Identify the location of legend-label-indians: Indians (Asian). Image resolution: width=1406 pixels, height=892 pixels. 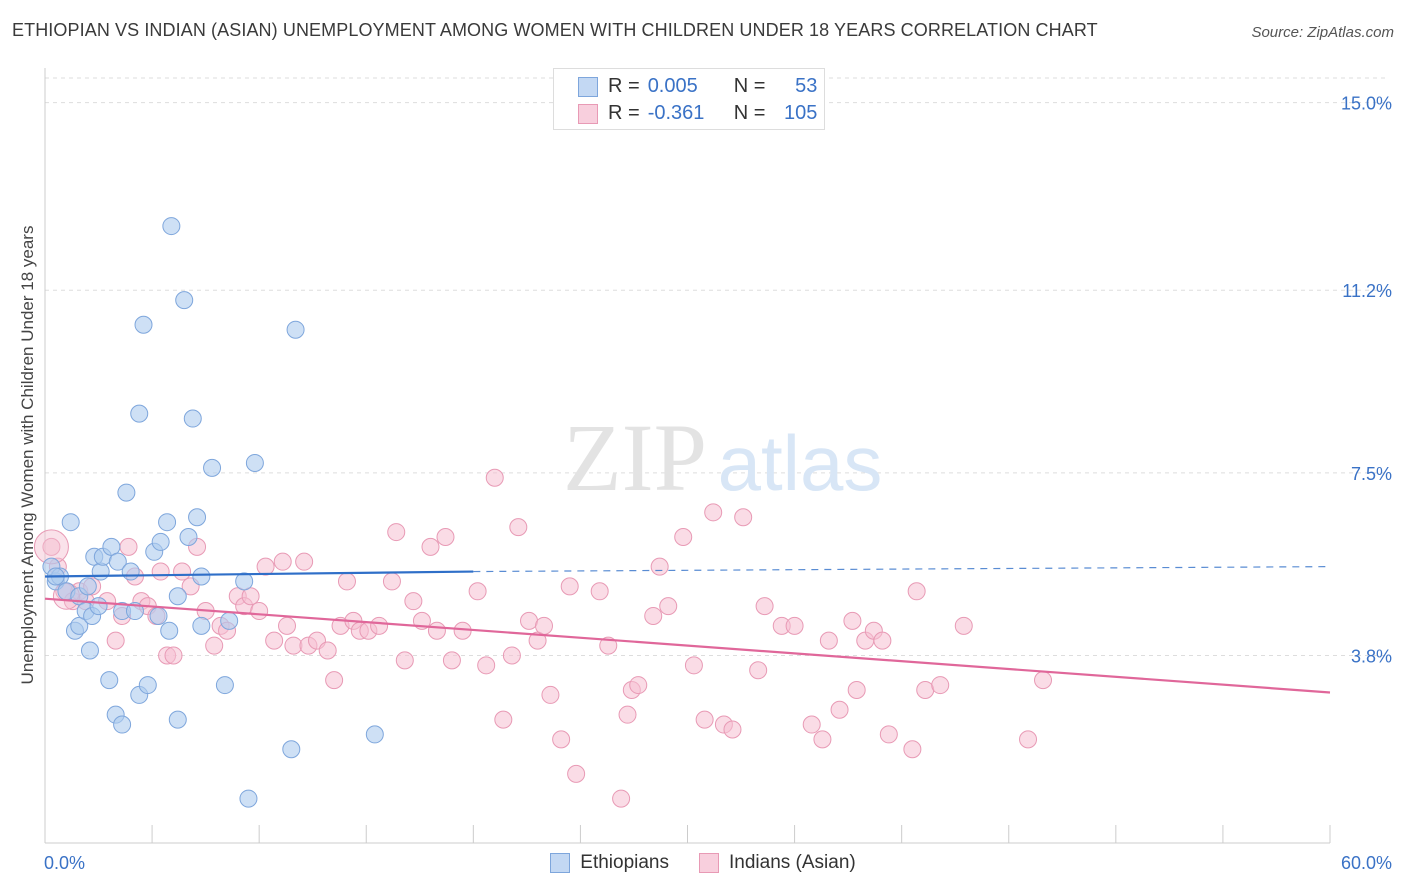
(792, 862).